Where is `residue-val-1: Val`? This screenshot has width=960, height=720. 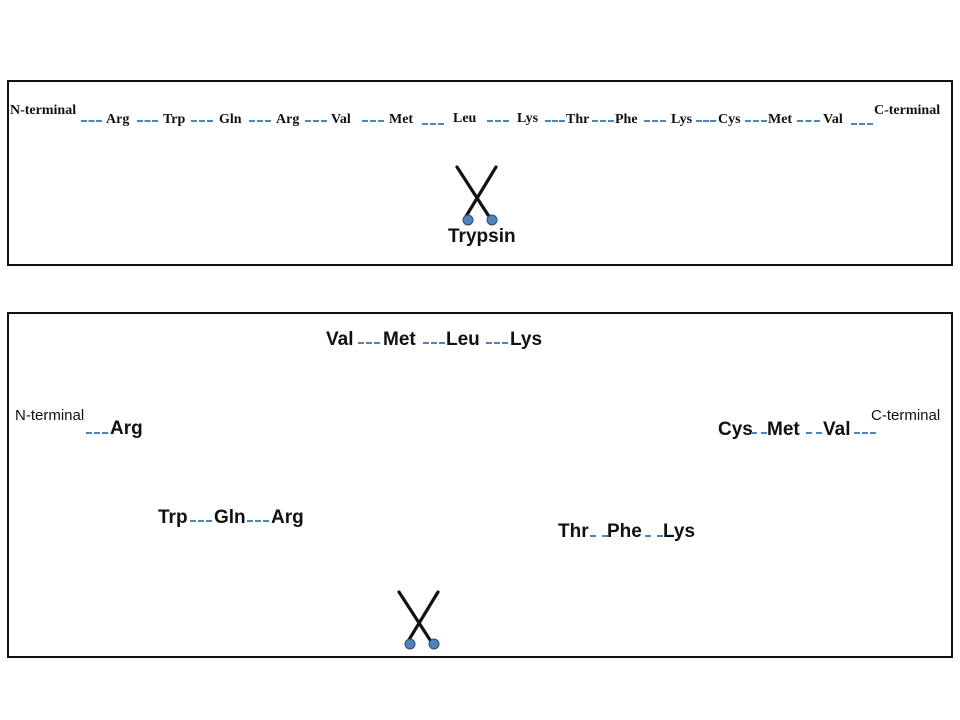 residue-val-1: Val is located at coordinates (341, 119).